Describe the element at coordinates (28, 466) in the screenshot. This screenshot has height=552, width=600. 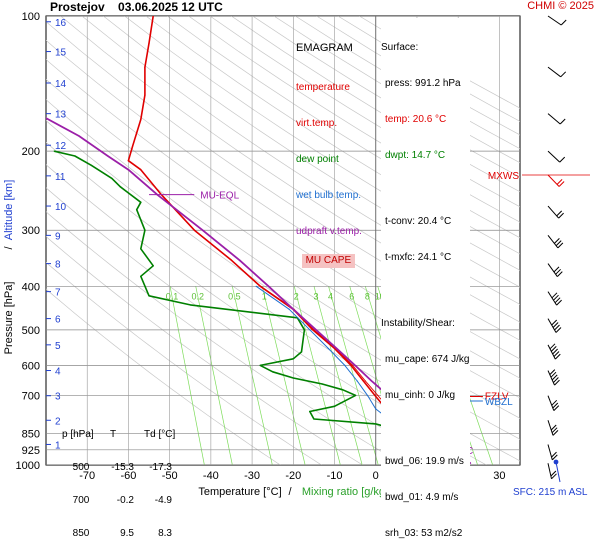
I see `pressure-tick-label: 1000` at that location.